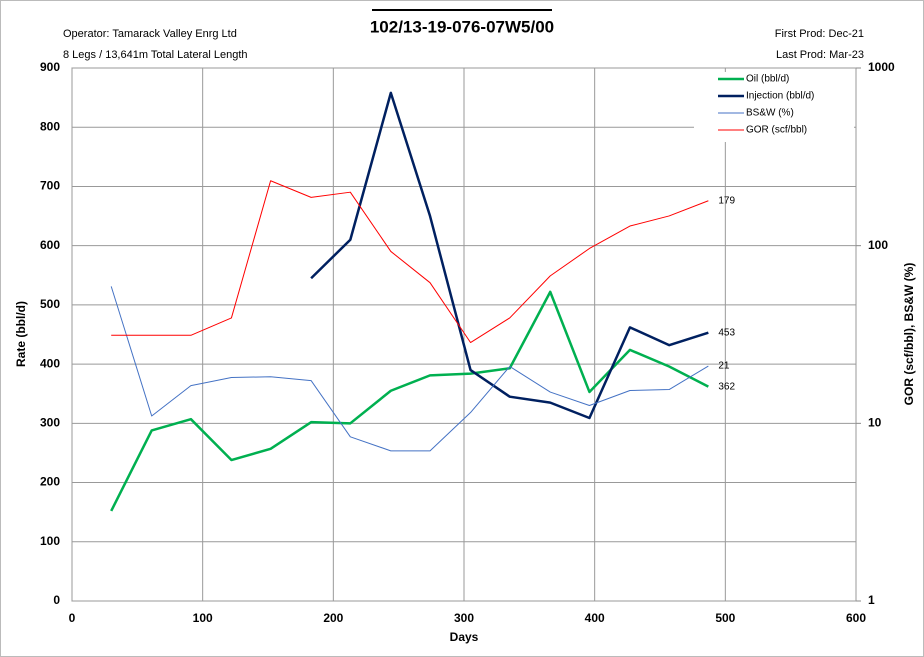  What do you see at coordinates (856, 618) in the screenshot?
I see `x-tick-label: 600` at bounding box center [856, 618].